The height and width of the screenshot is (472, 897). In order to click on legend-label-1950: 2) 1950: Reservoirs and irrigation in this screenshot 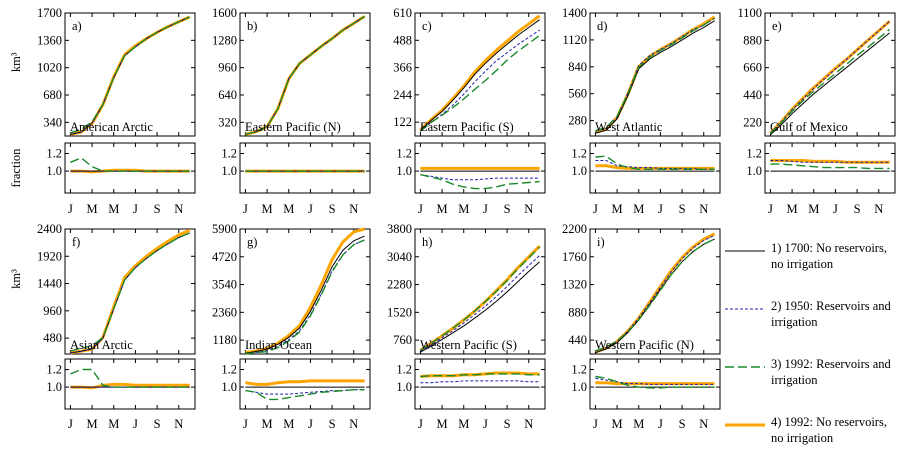, I will do `click(831, 314)`.